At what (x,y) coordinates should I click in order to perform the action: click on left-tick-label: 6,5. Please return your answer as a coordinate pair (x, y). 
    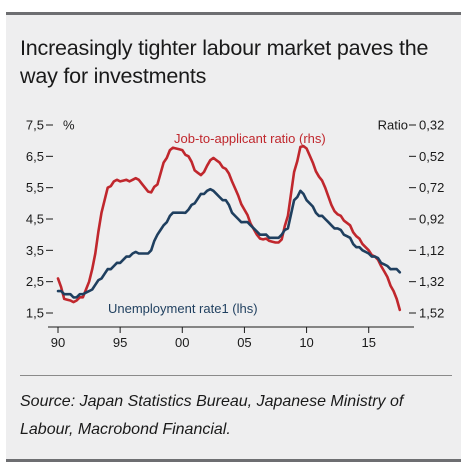
    Looking at the image, I should click on (35, 156).